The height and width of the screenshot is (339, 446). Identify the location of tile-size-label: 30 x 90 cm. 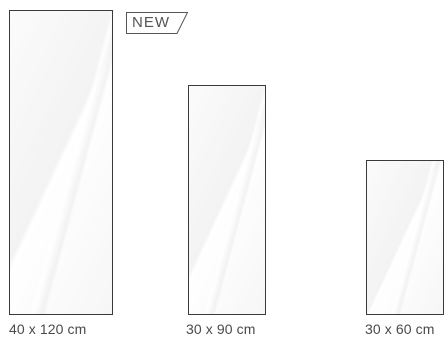
(221, 329).